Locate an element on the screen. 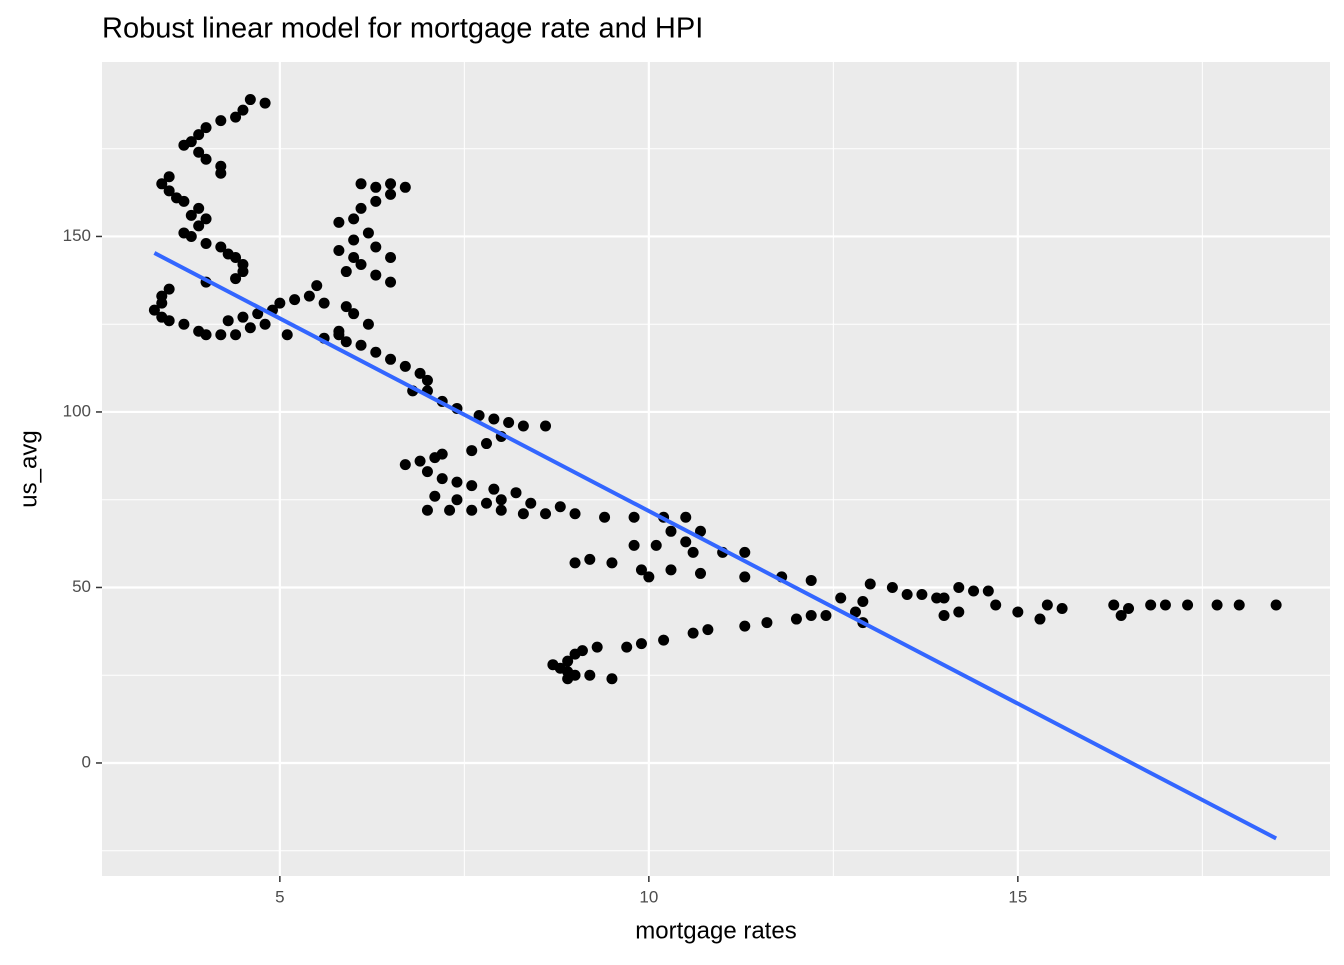 The image size is (1344, 965). x-tick-label: 15 is located at coordinates (1017, 896).